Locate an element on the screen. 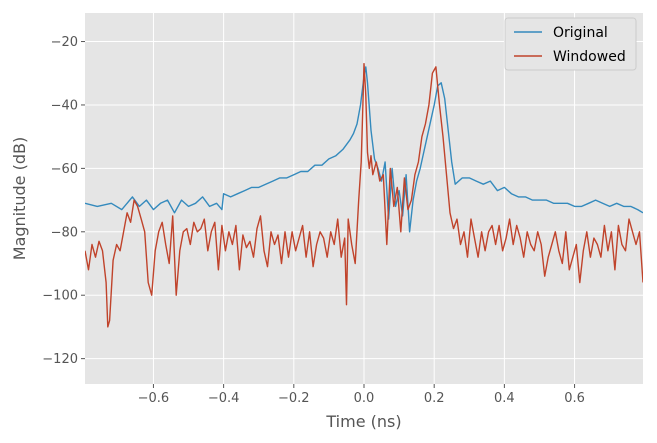 This screenshot has height=443, width=657. y-tick-label: −40 is located at coordinates (64, 105).